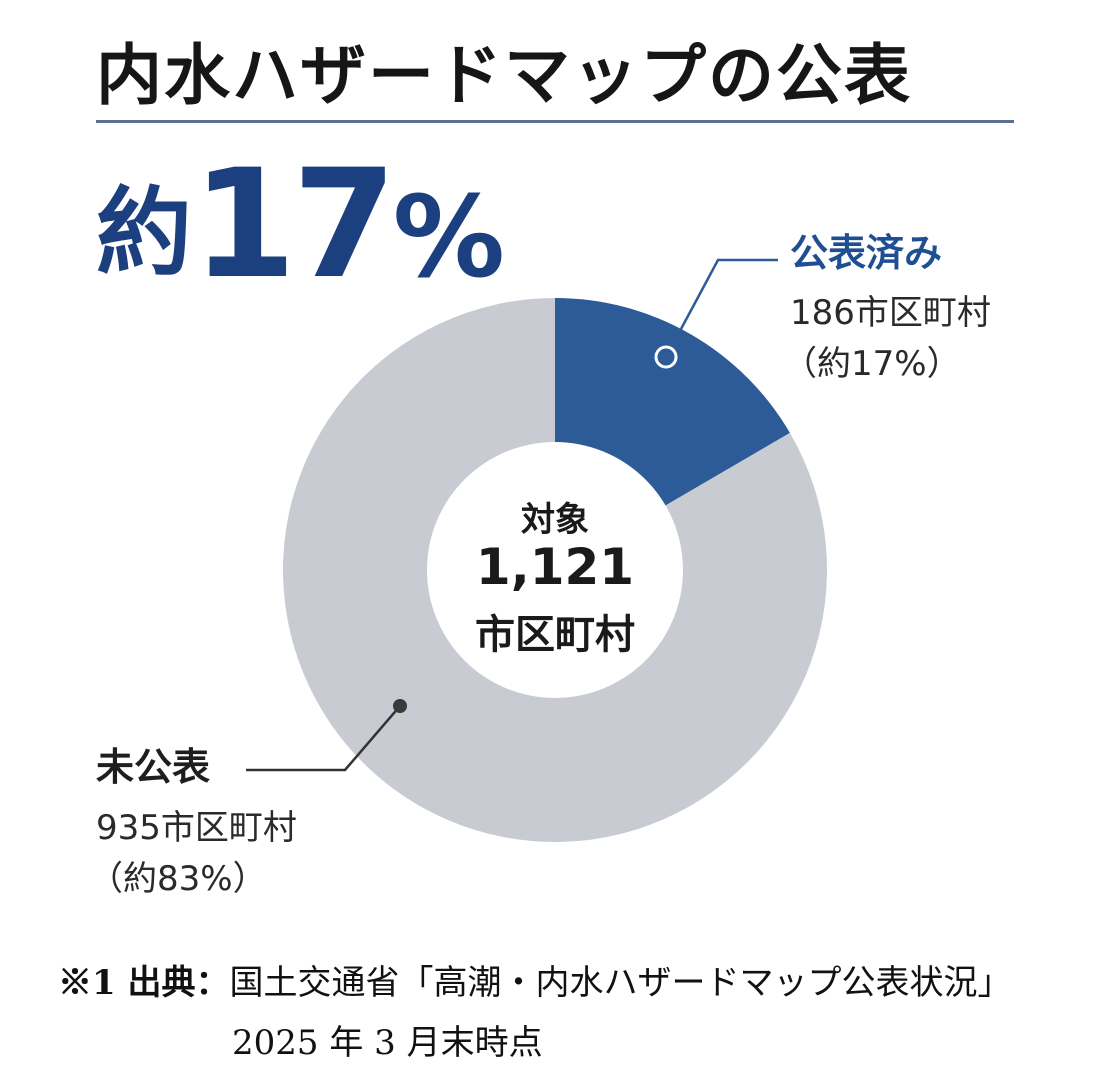 The width and height of the screenshot is (1110, 1084). I want to click on unpublished-leader-line, so click(323, 738).